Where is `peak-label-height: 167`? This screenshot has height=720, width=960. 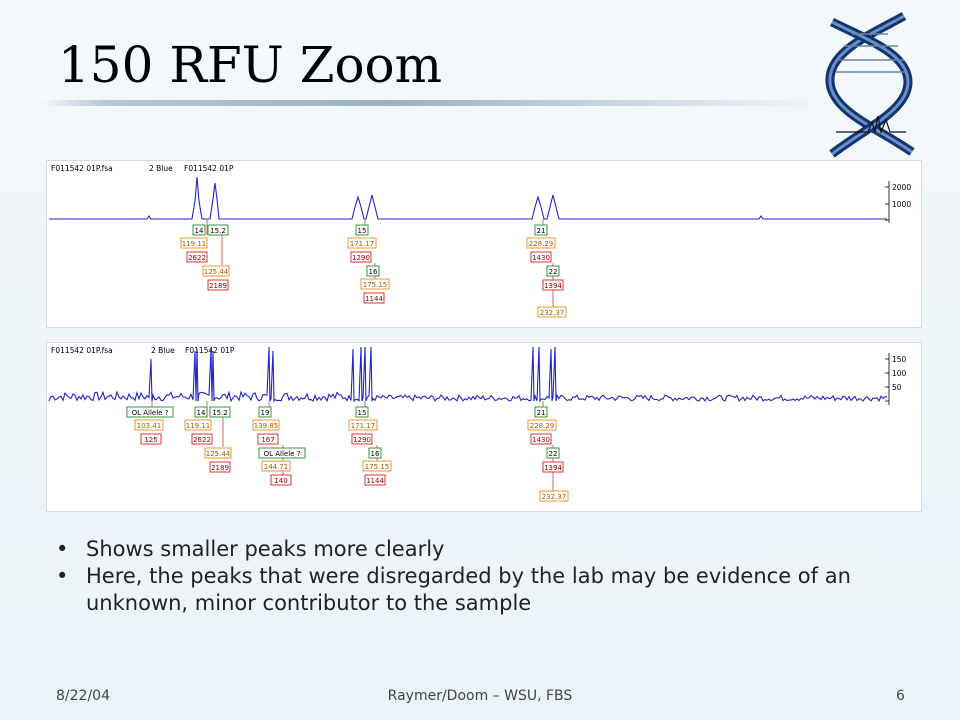 peak-label-height: 167 is located at coordinates (267, 440).